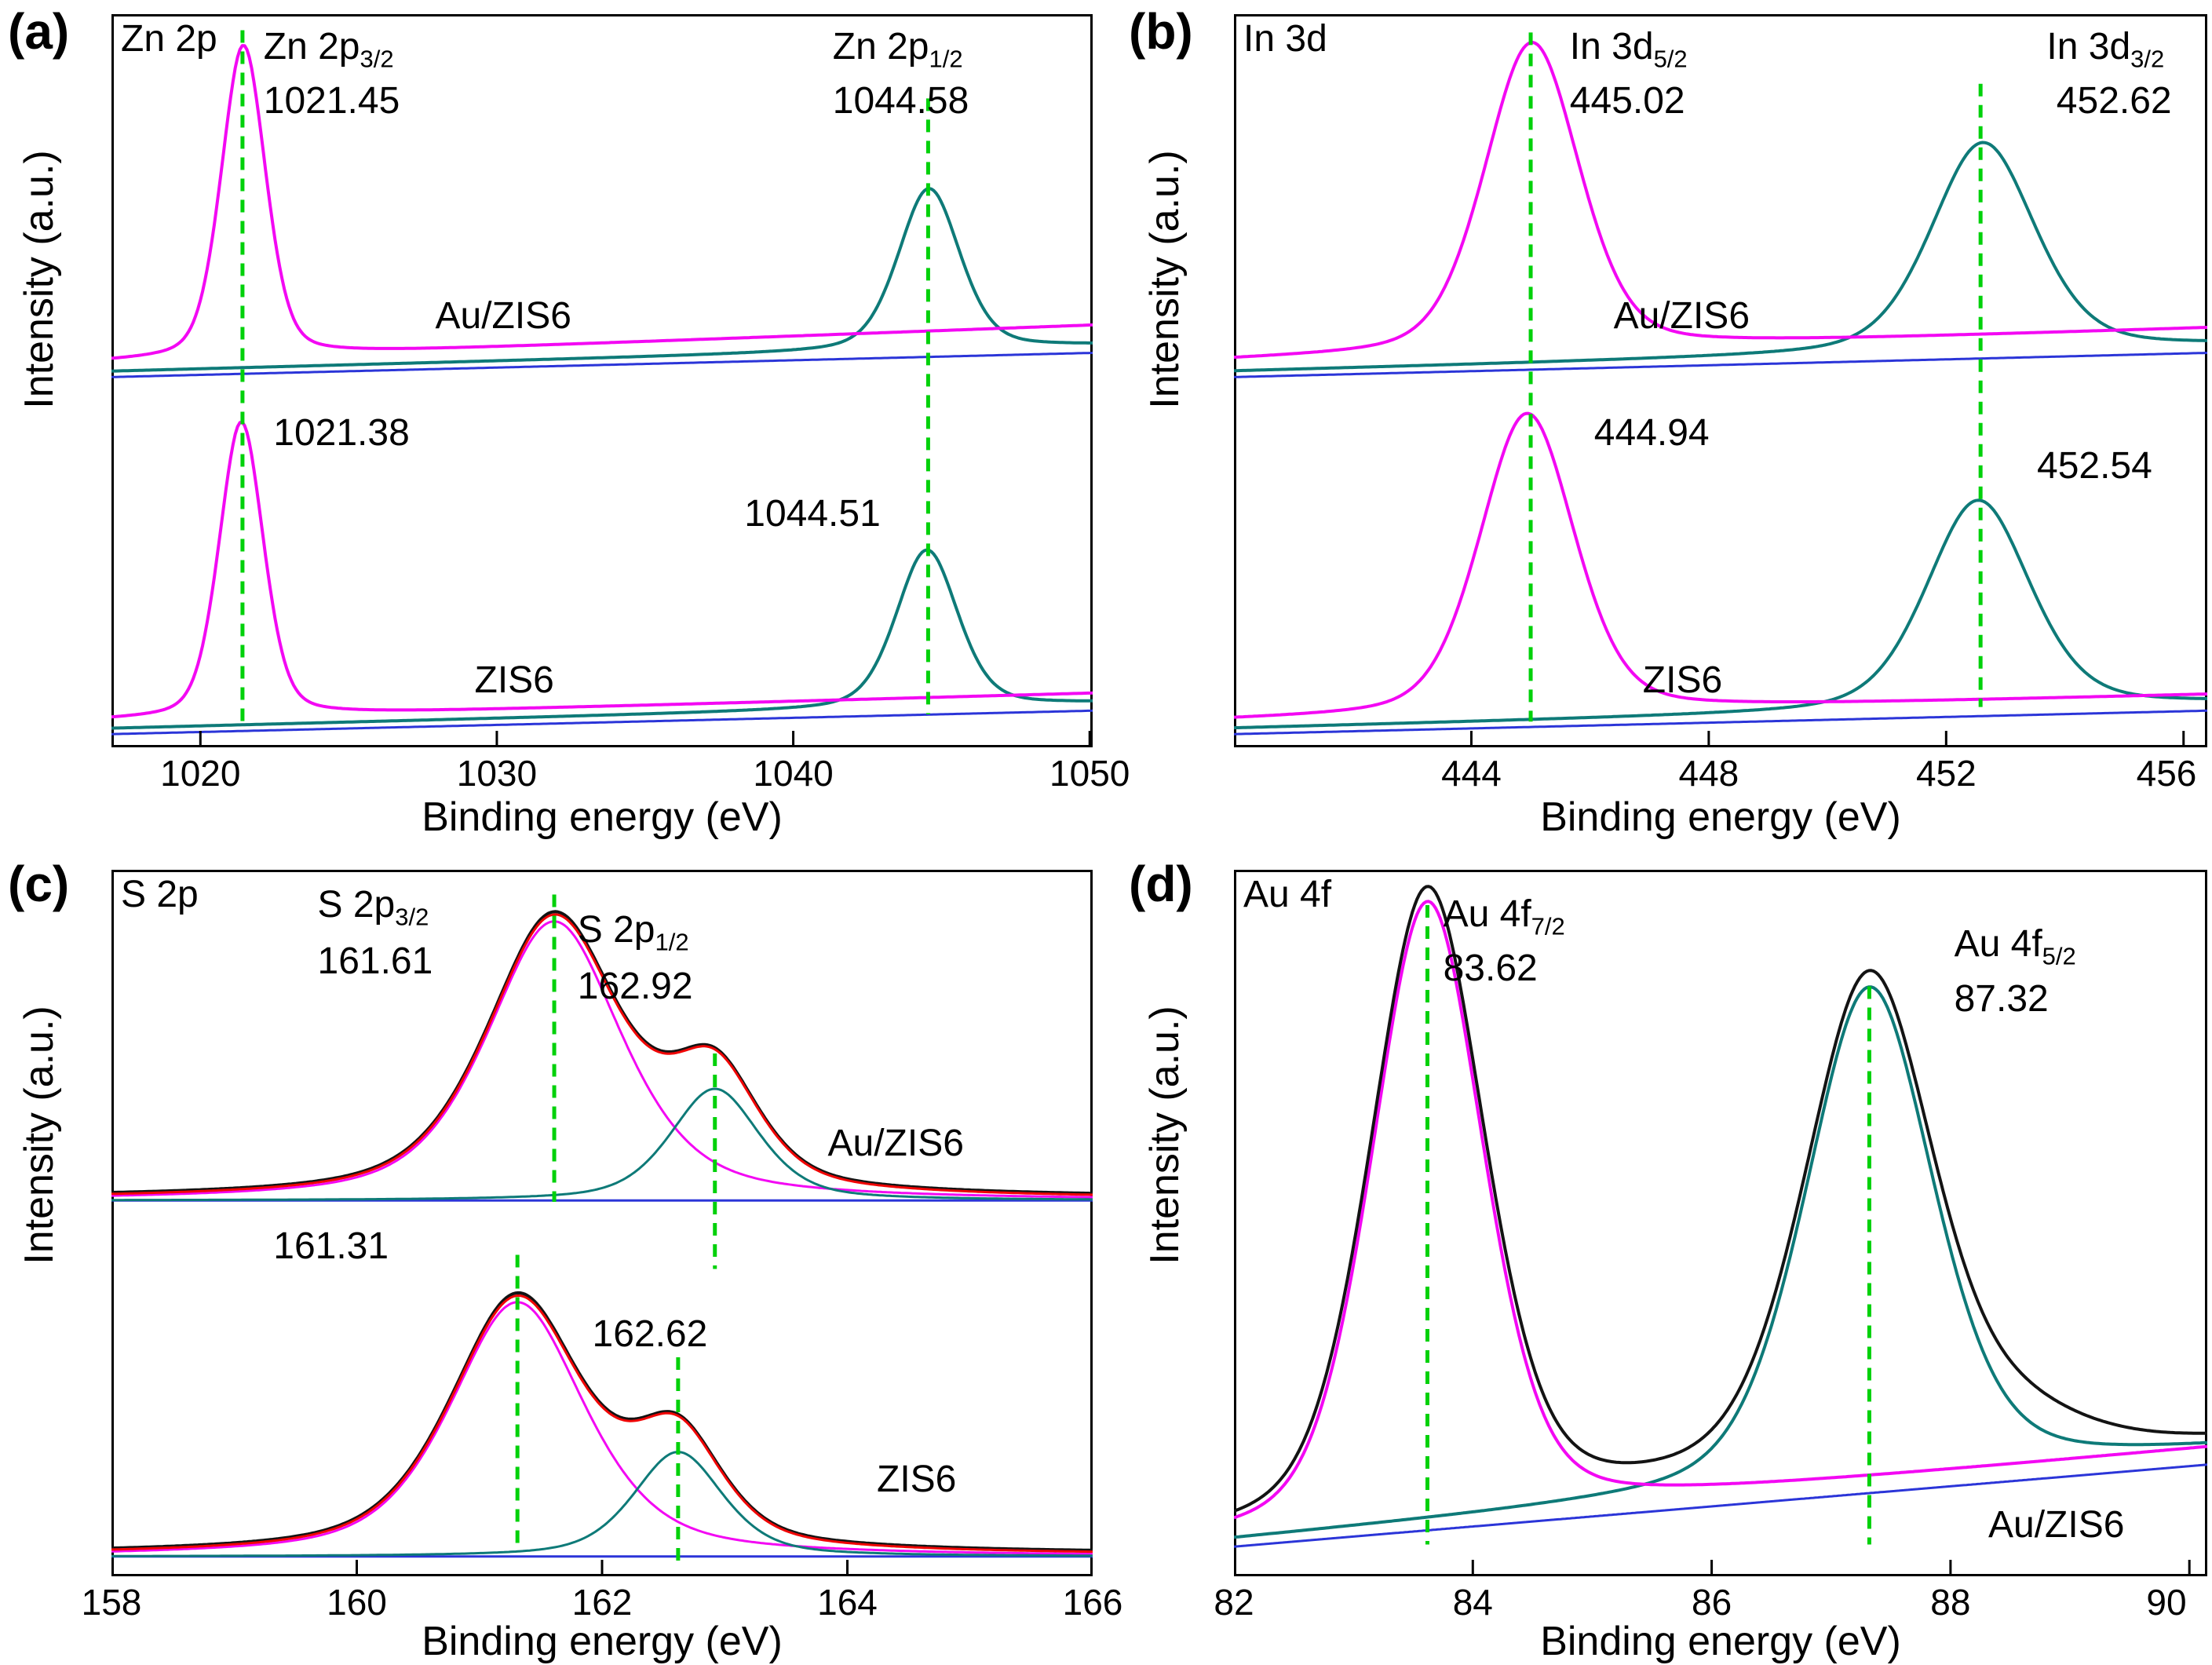 Image resolution: width=2212 pixels, height=1665 pixels. I want to click on spectrum-curve-black, so click(602, 1422).